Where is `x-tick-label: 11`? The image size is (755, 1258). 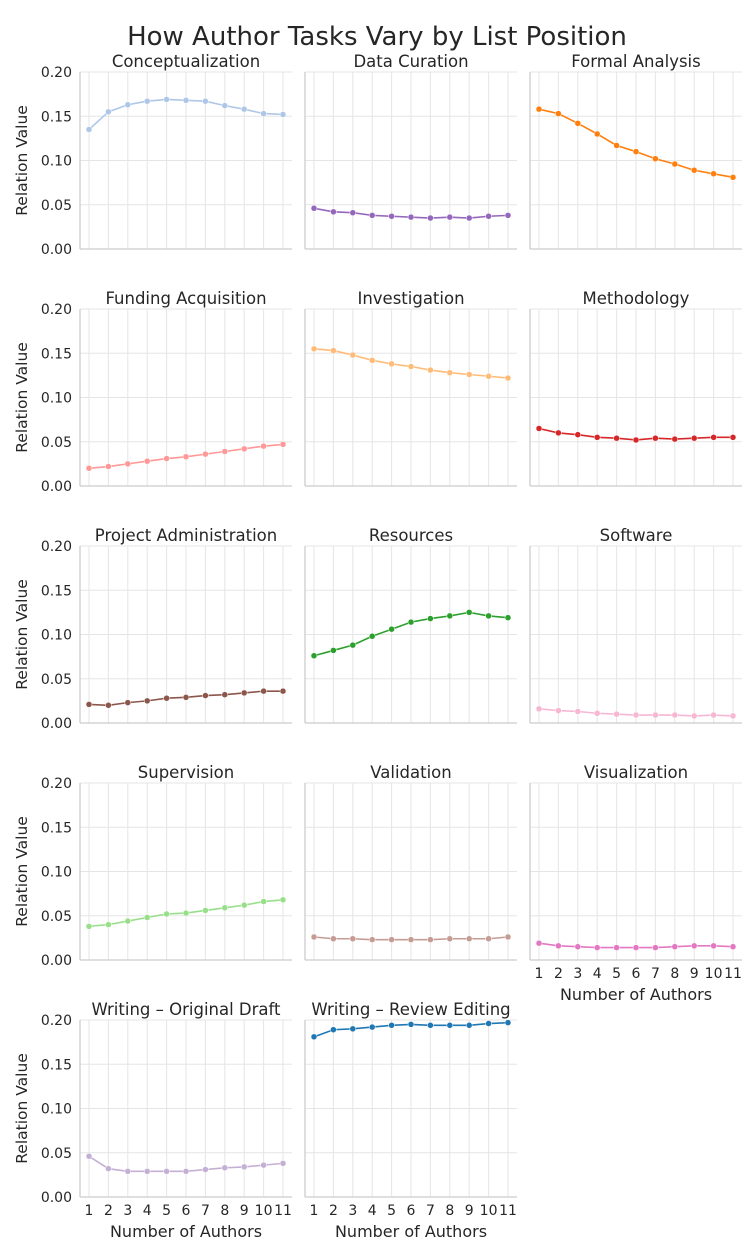
x-tick-label: 11 is located at coordinates (733, 974).